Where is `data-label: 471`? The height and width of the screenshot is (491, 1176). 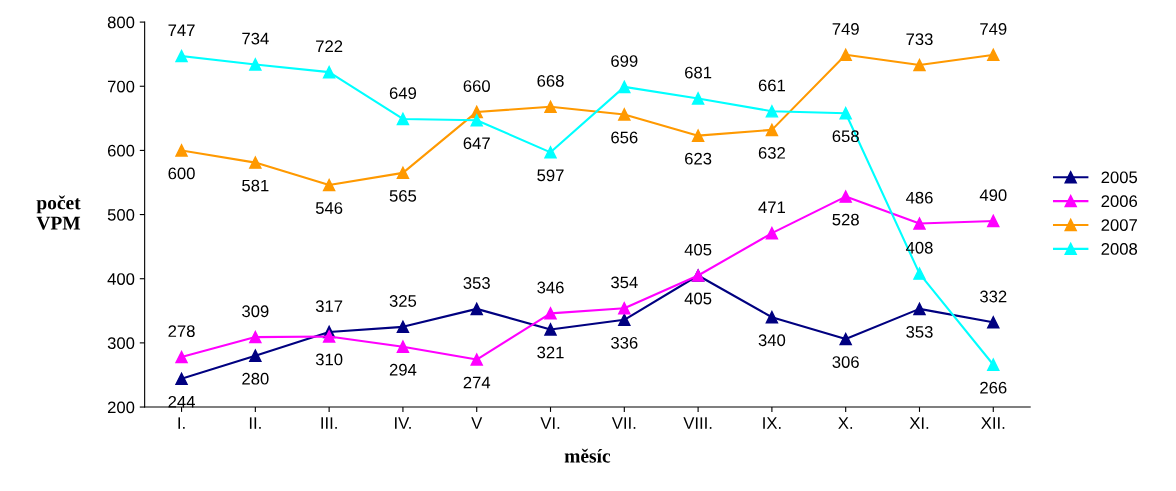
data-label: 471 is located at coordinates (771, 207).